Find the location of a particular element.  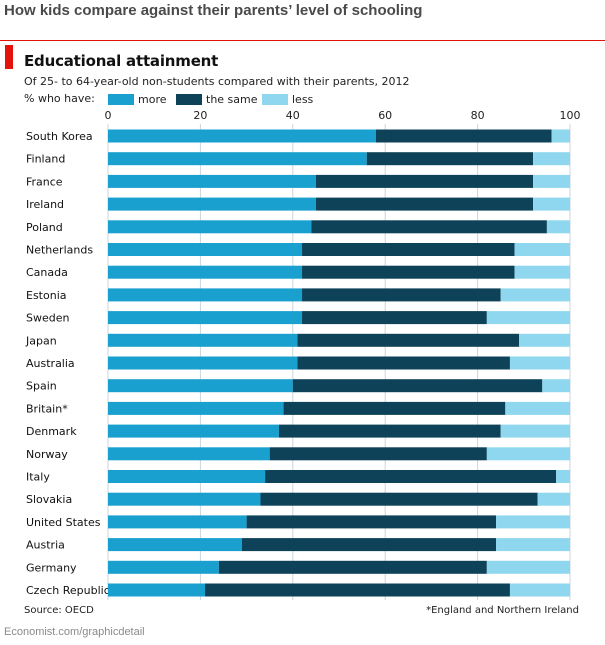

category-label: Finland is located at coordinates (45, 159).